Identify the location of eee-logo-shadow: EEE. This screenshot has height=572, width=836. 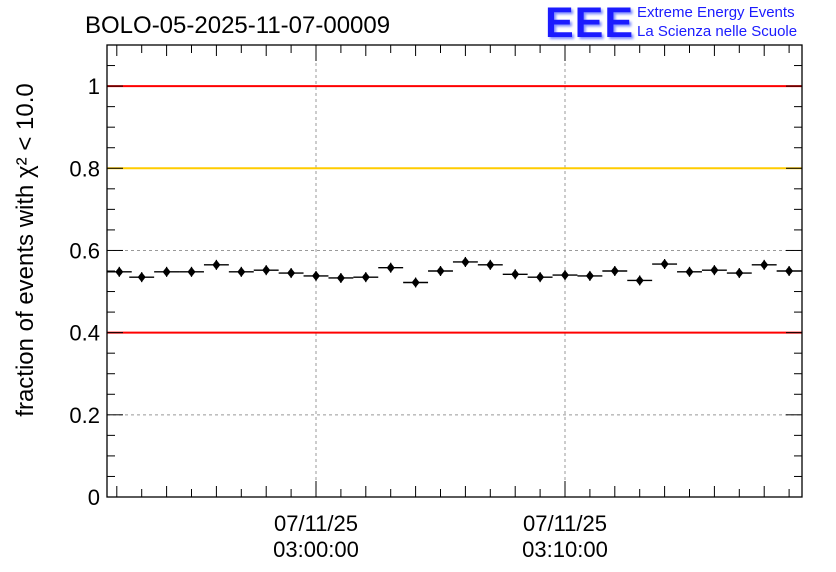
(591, 23).